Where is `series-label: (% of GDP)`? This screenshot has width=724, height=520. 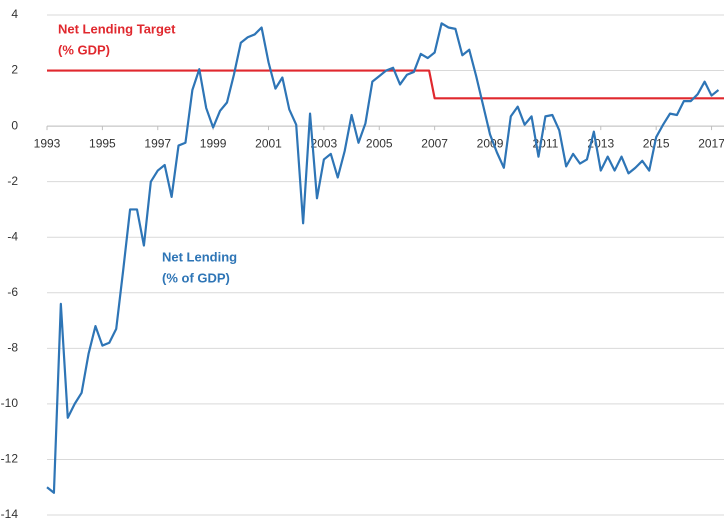
series-label: (% of GDP) is located at coordinates (196, 277).